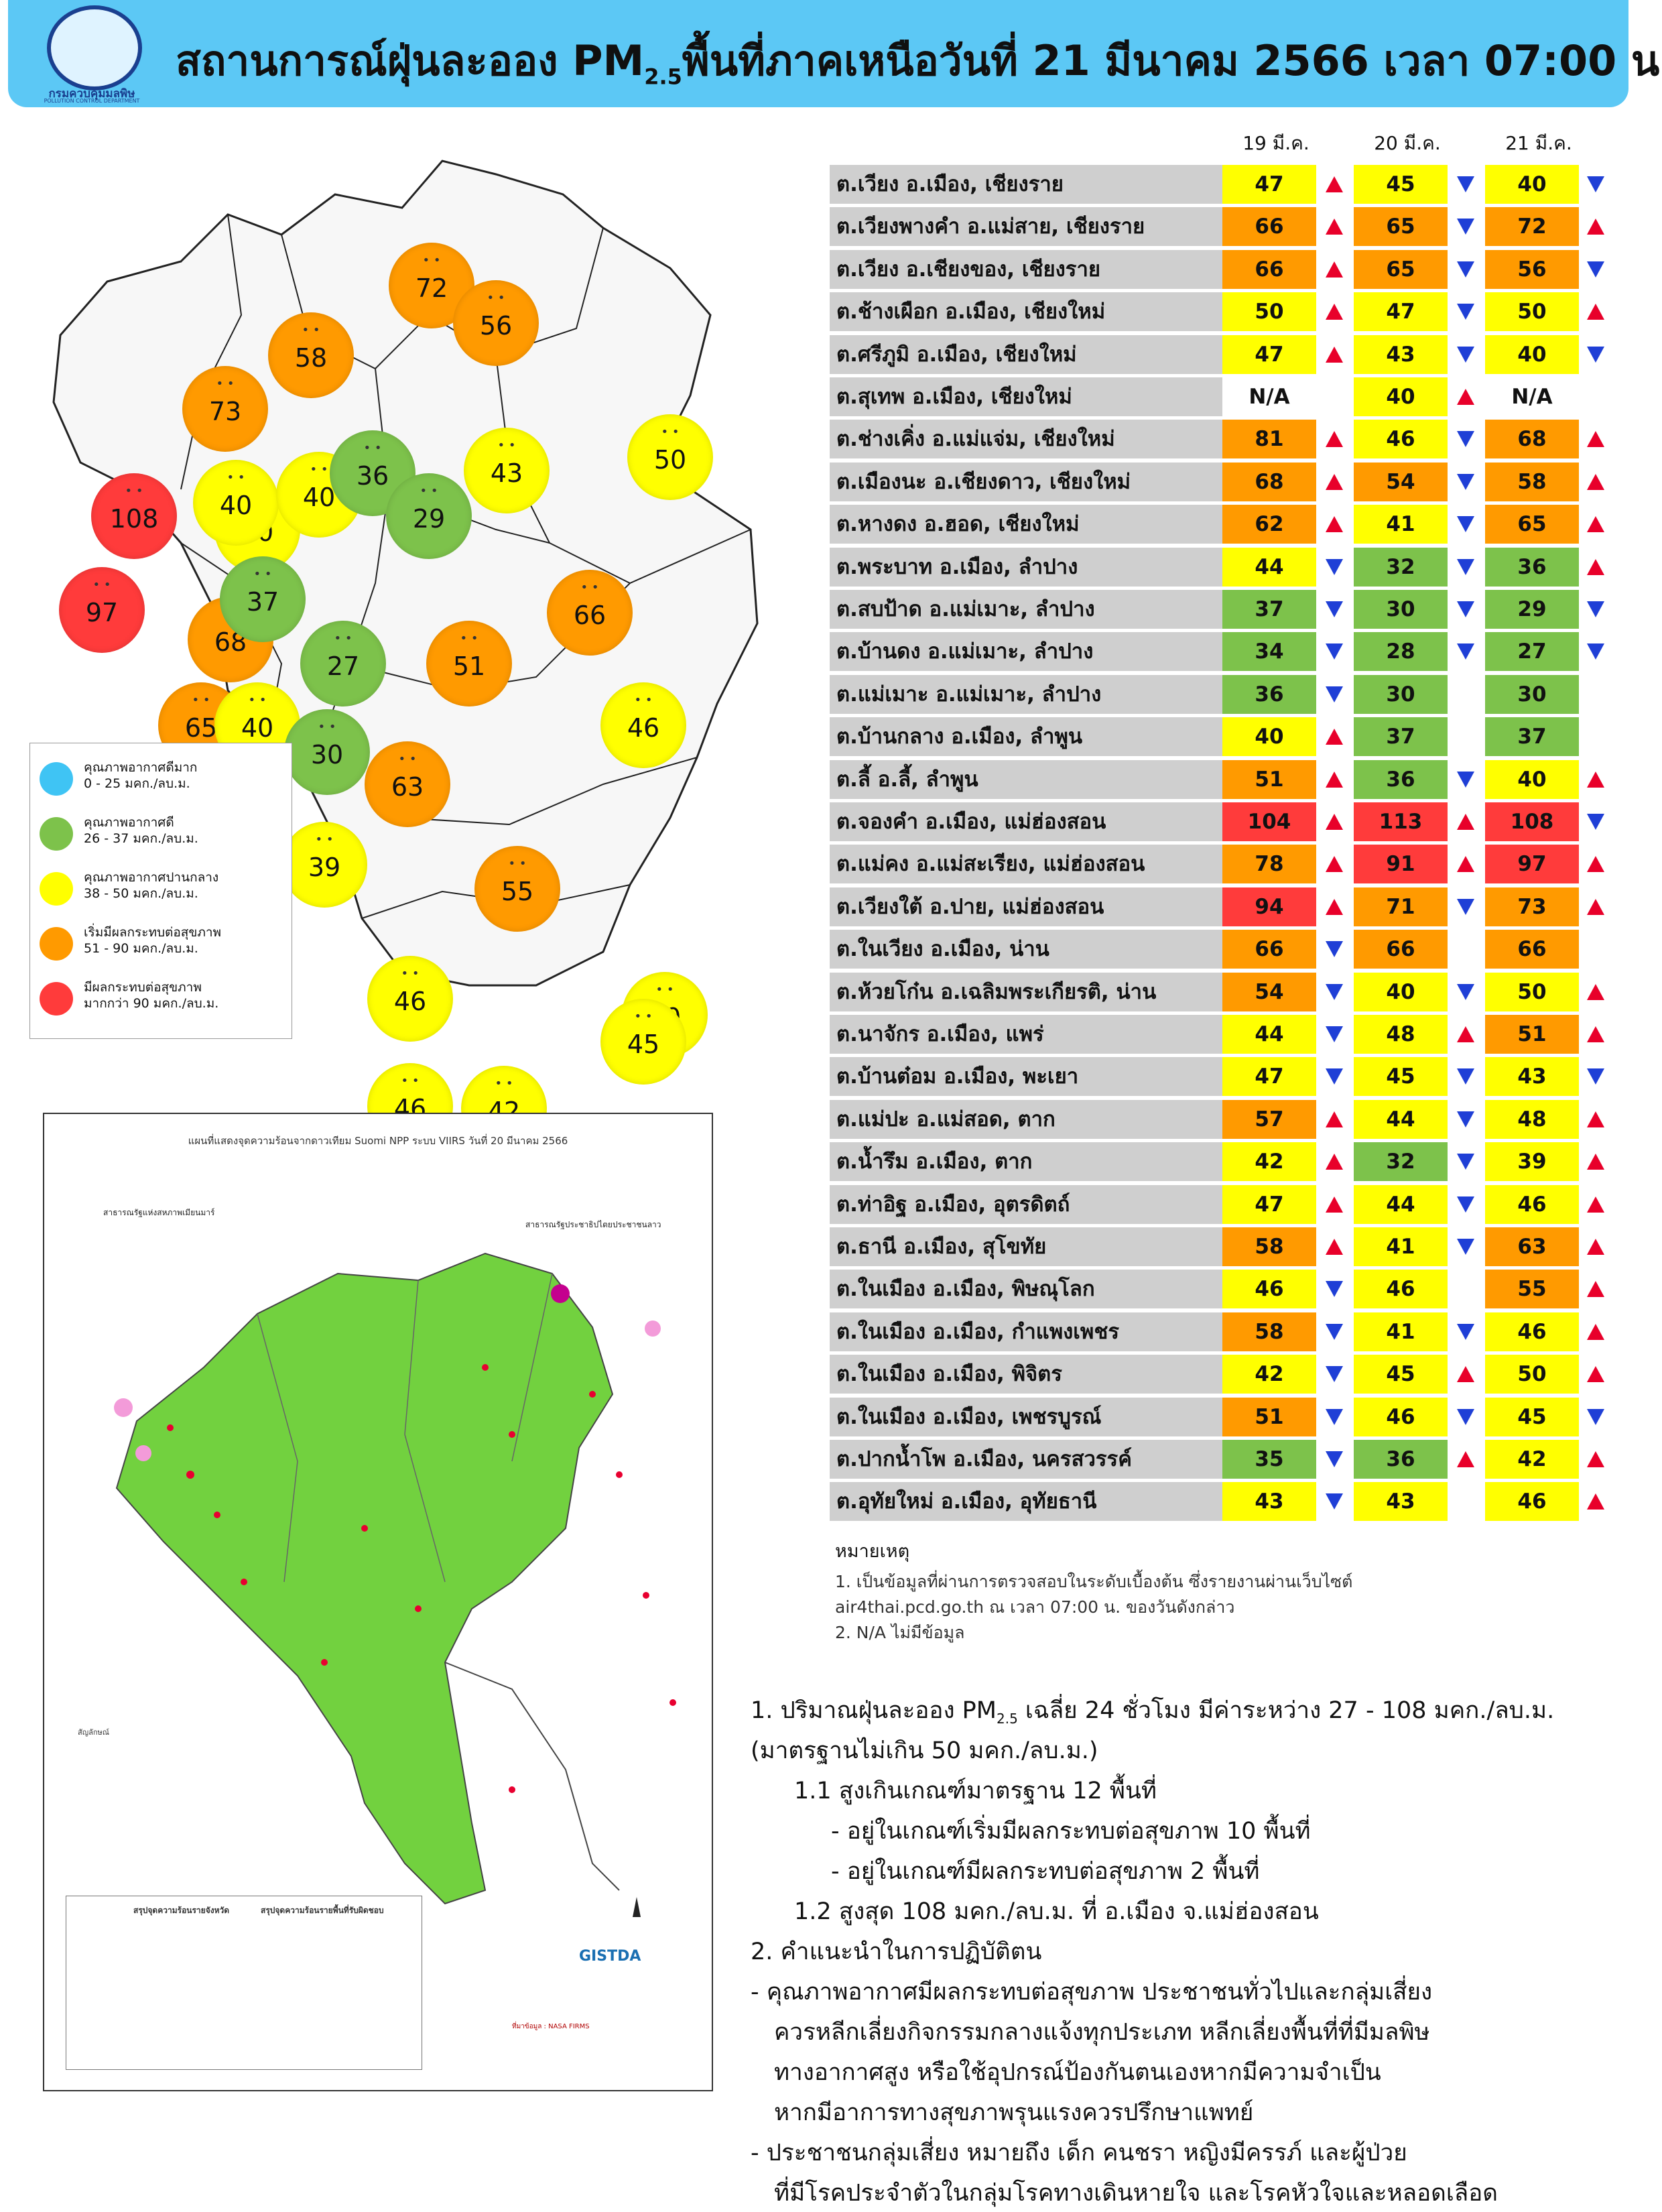 The image size is (1662, 2212). I want to click on pm25-map-value: 97, so click(102, 612).